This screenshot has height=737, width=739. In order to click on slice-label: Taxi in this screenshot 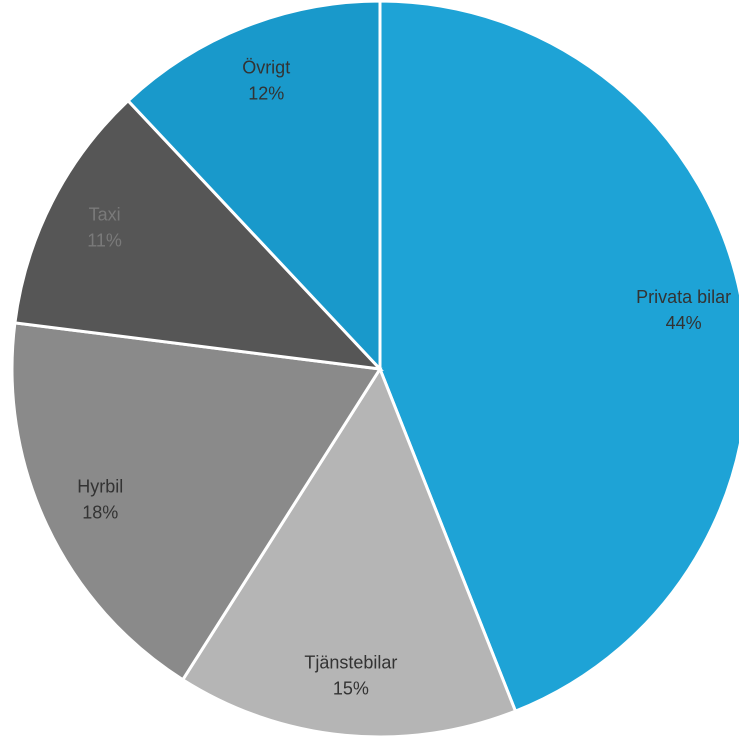, I will do `click(105, 214)`.